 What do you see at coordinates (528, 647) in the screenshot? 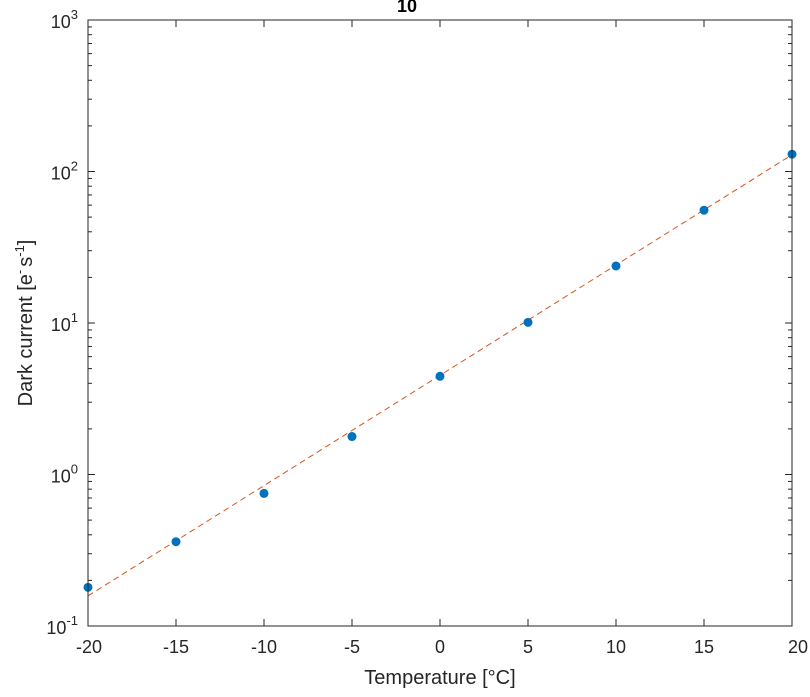
I see `x-tick-label: 5` at bounding box center [528, 647].